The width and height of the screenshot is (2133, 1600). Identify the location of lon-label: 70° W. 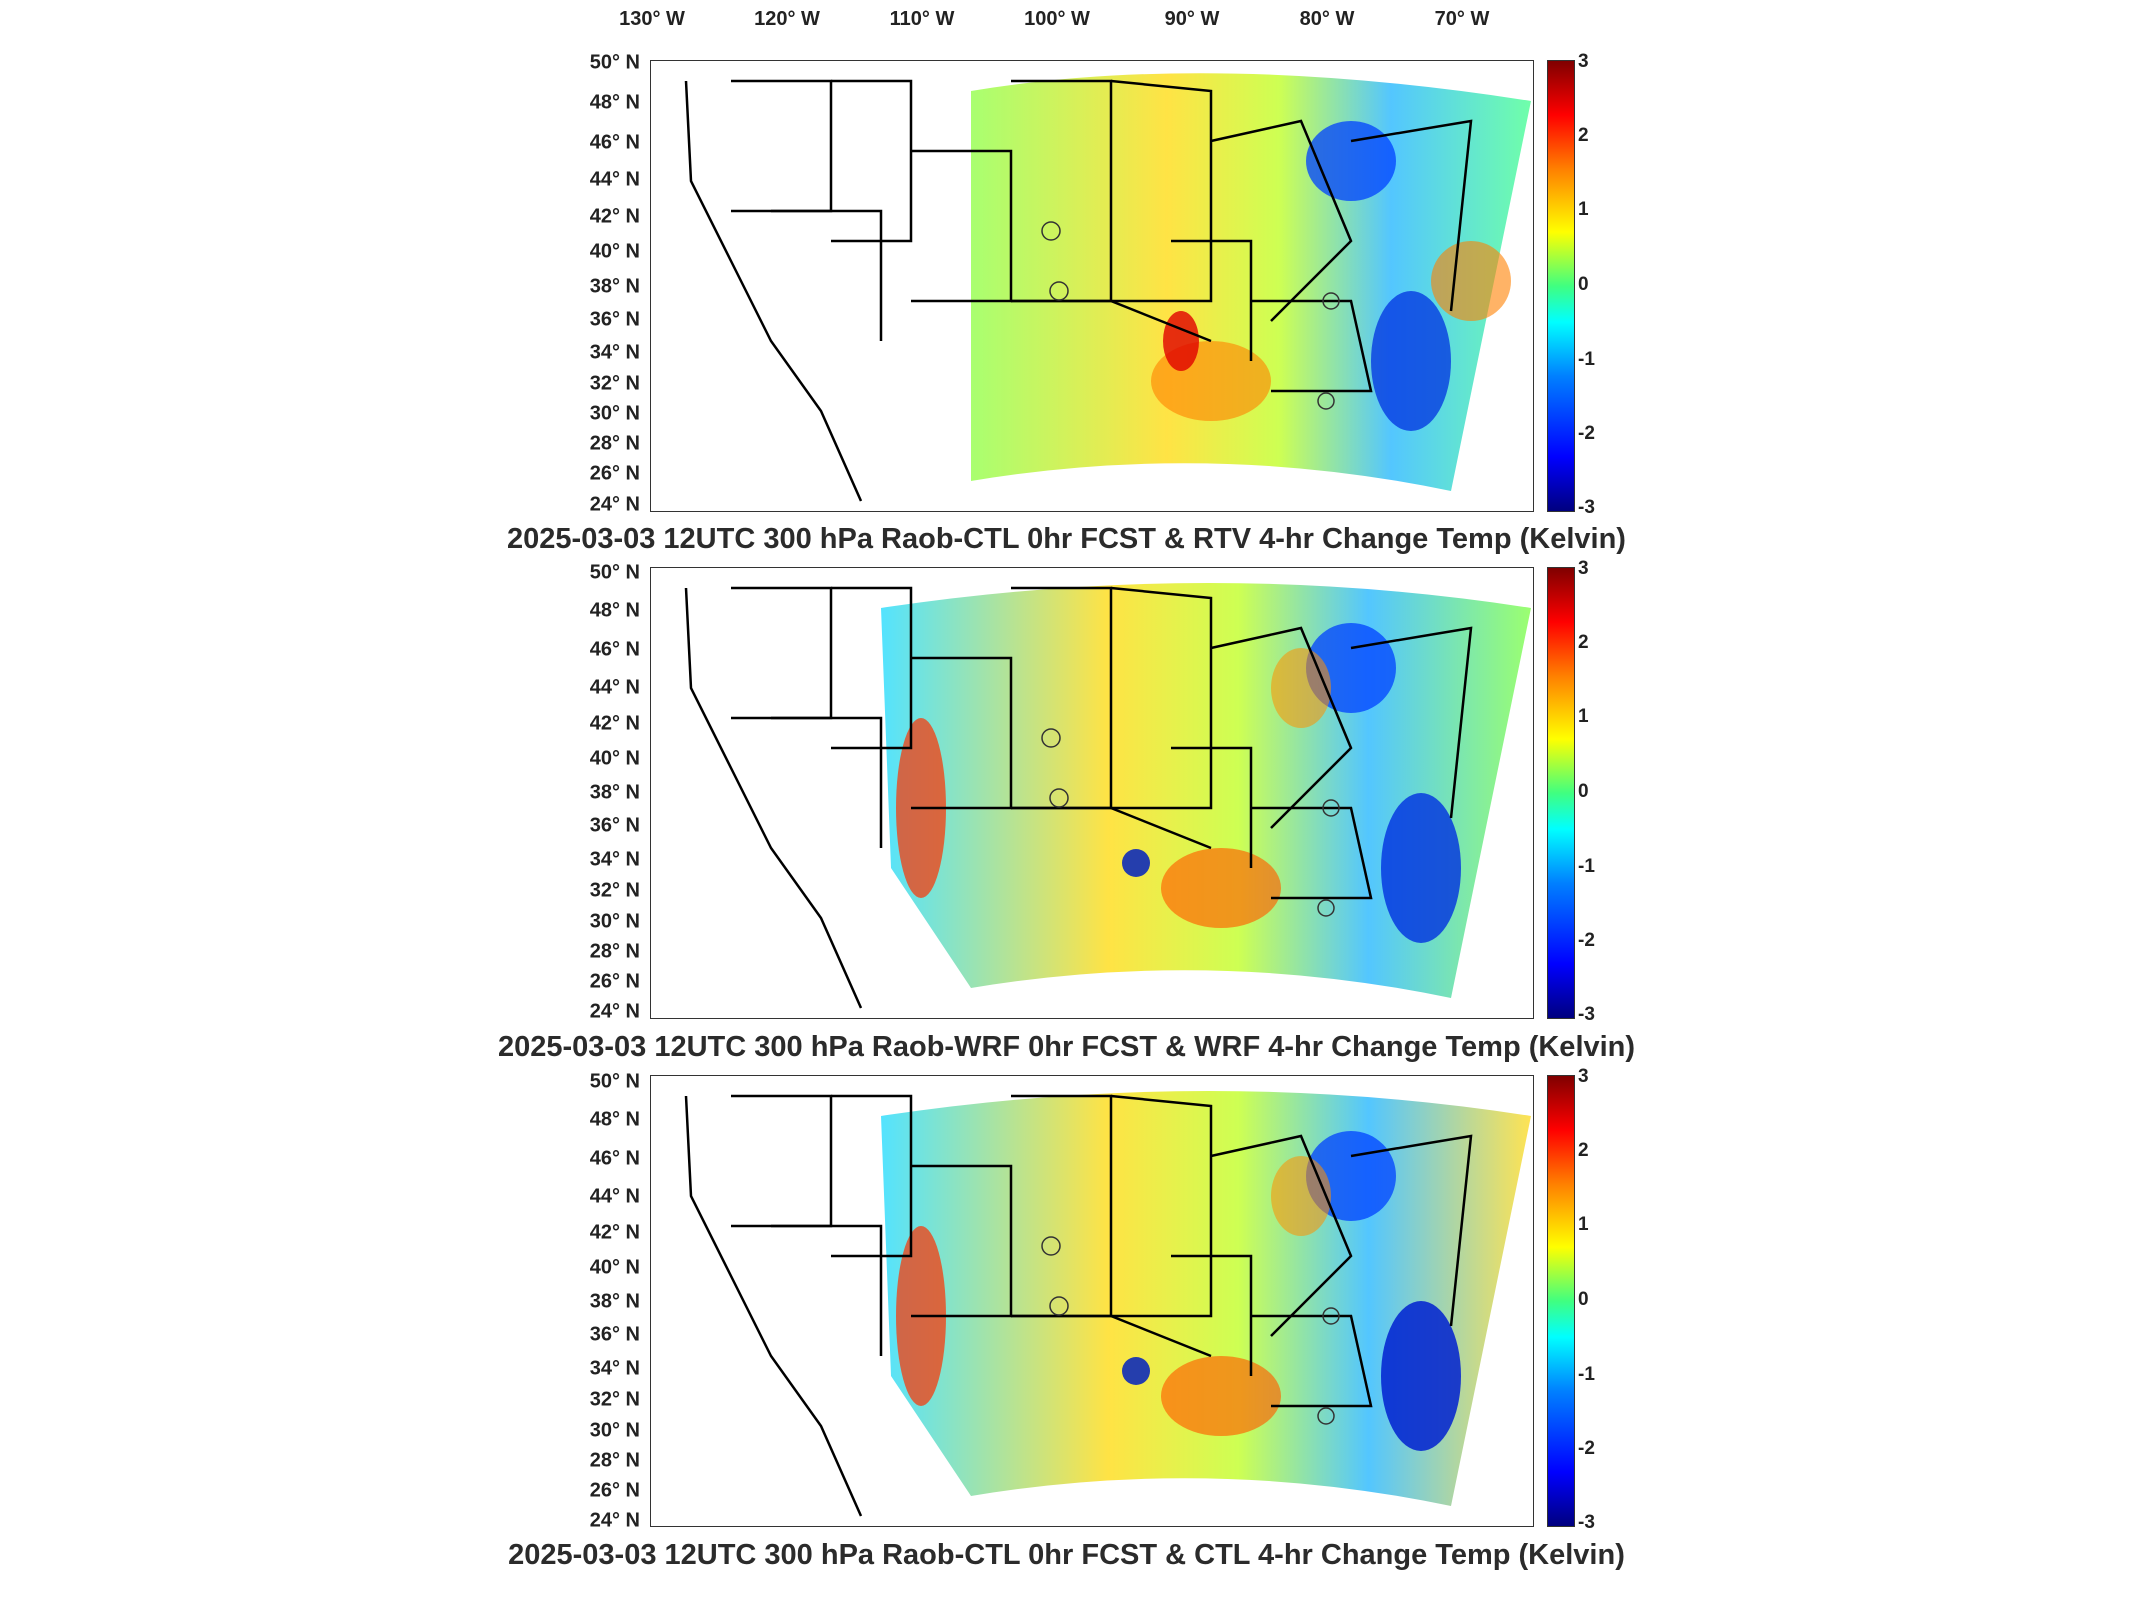
(1462, 19).